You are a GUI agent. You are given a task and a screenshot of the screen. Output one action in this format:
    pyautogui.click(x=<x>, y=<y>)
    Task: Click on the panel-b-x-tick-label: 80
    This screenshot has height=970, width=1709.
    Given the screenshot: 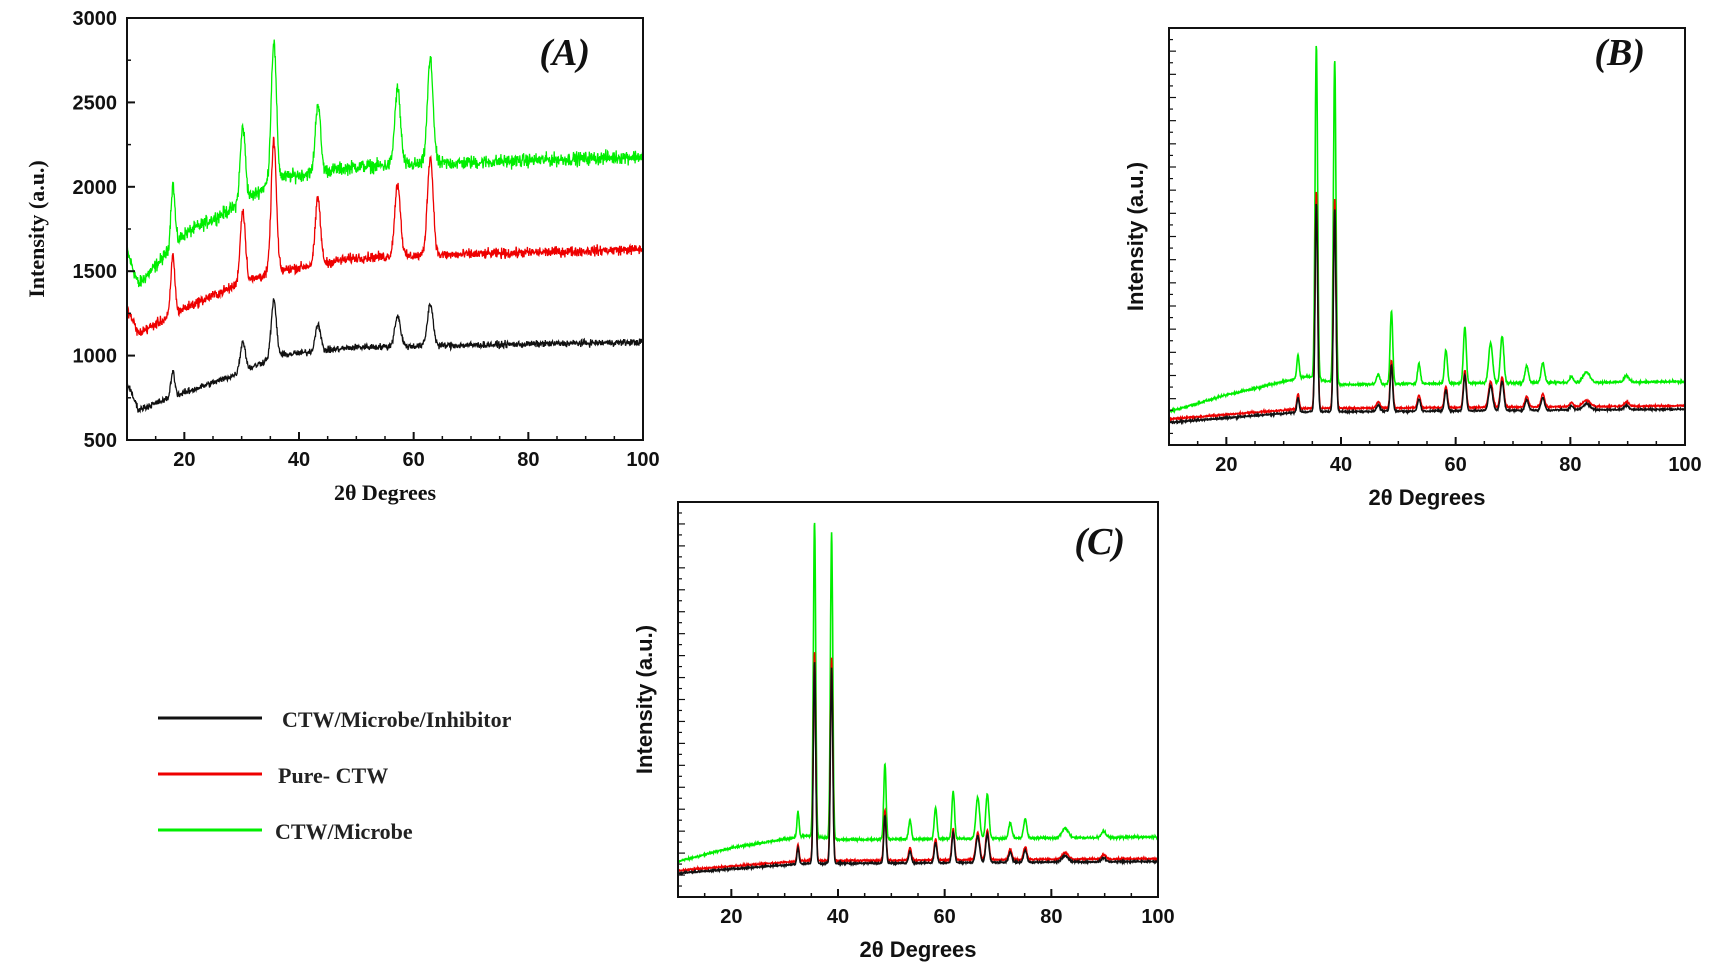 What is the action you would take?
    pyautogui.click(x=1570, y=465)
    